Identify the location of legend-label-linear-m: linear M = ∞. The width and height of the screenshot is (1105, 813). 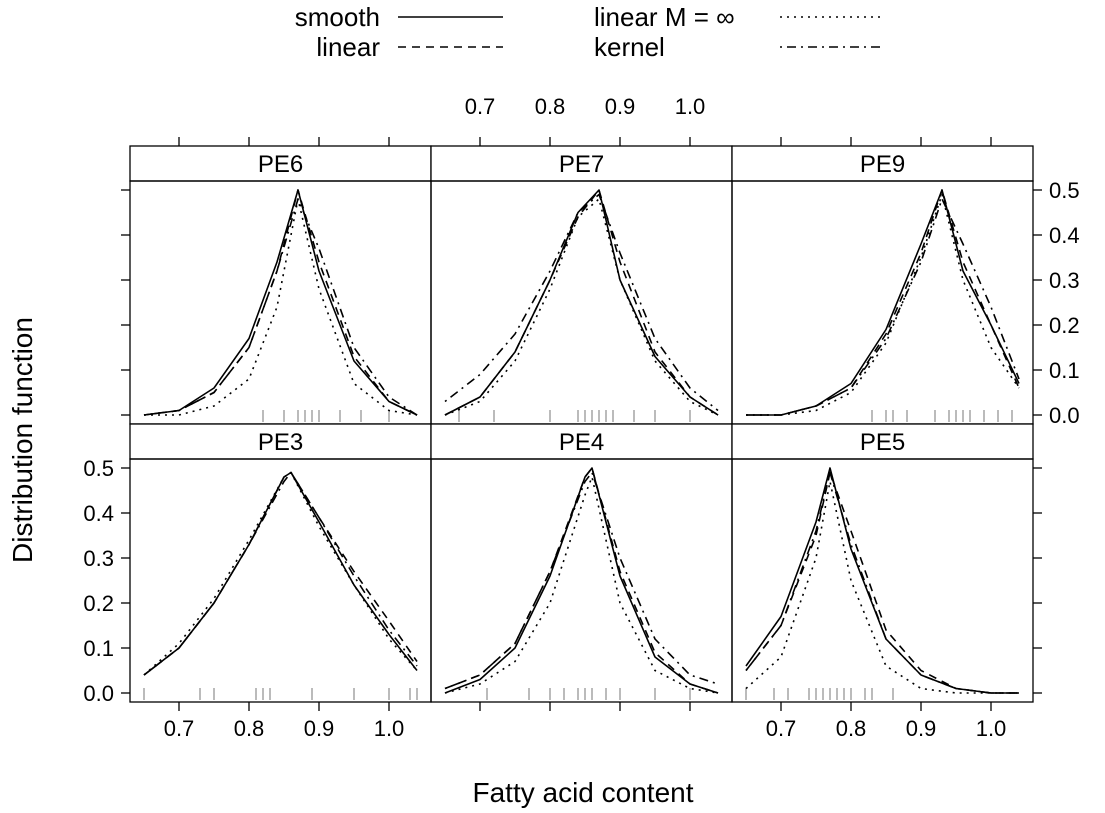
(664, 17).